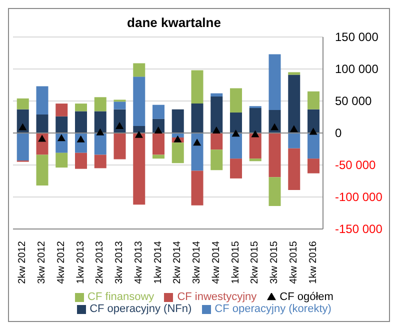 The width and height of the screenshot is (398, 330). What do you see at coordinates (100, 262) in the screenshot?
I see `x-tick-label: 2kw 2013` at bounding box center [100, 262].